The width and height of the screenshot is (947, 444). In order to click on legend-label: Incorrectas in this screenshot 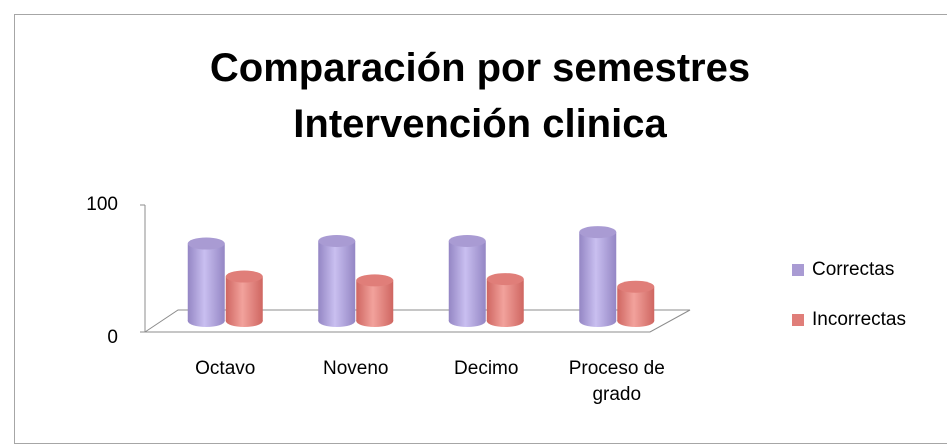, I will do `click(859, 319)`.